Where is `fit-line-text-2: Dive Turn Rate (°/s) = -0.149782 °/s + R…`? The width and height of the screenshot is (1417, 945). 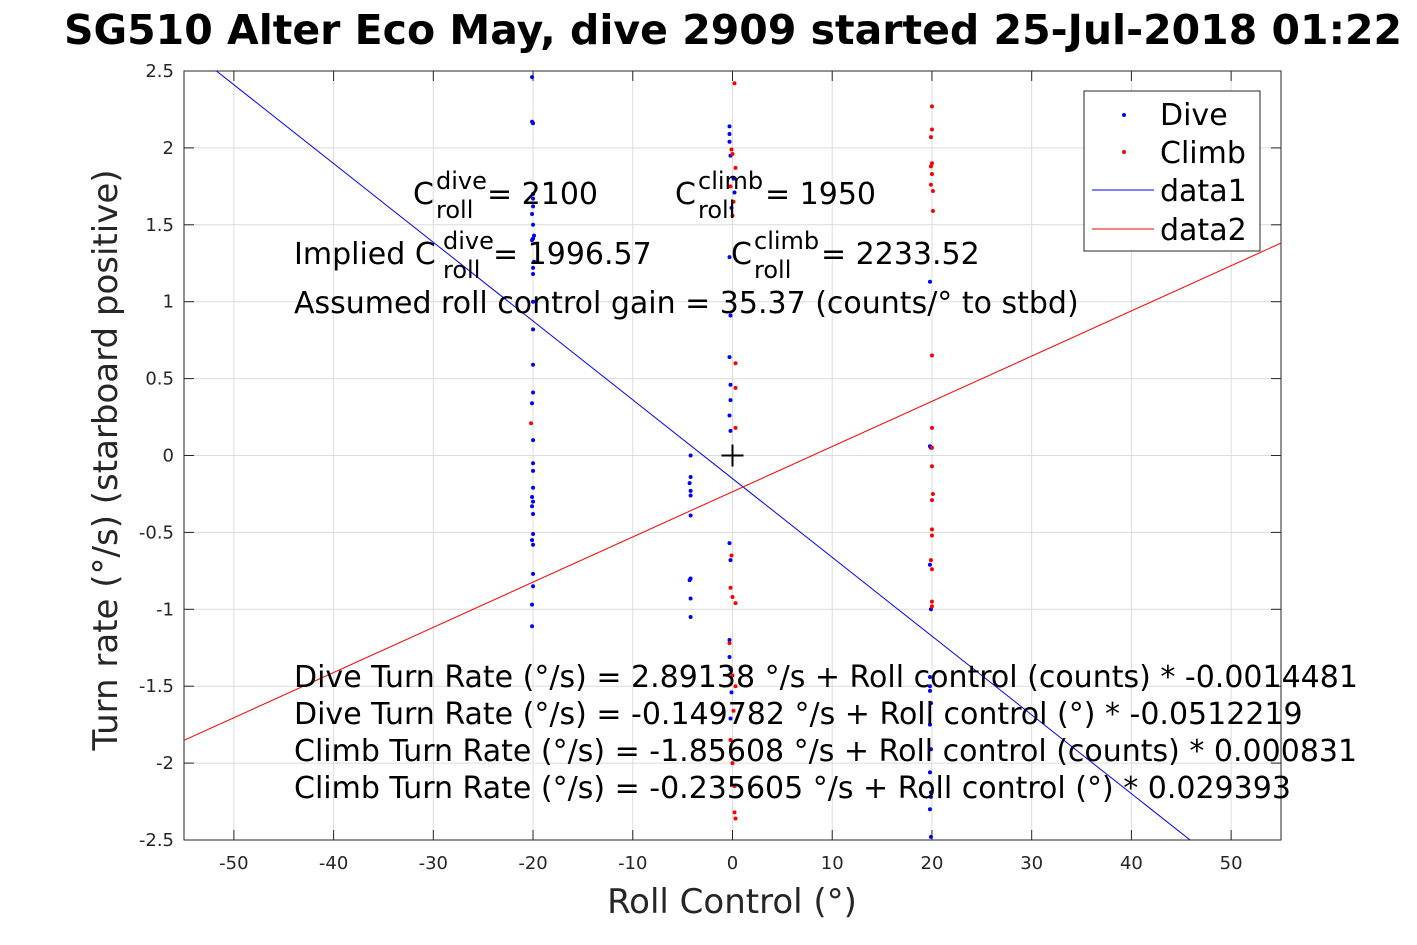 fit-line-text-2: Dive Turn Rate (°/s) = -0.149782 °/s + R… is located at coordinates (798, 714).